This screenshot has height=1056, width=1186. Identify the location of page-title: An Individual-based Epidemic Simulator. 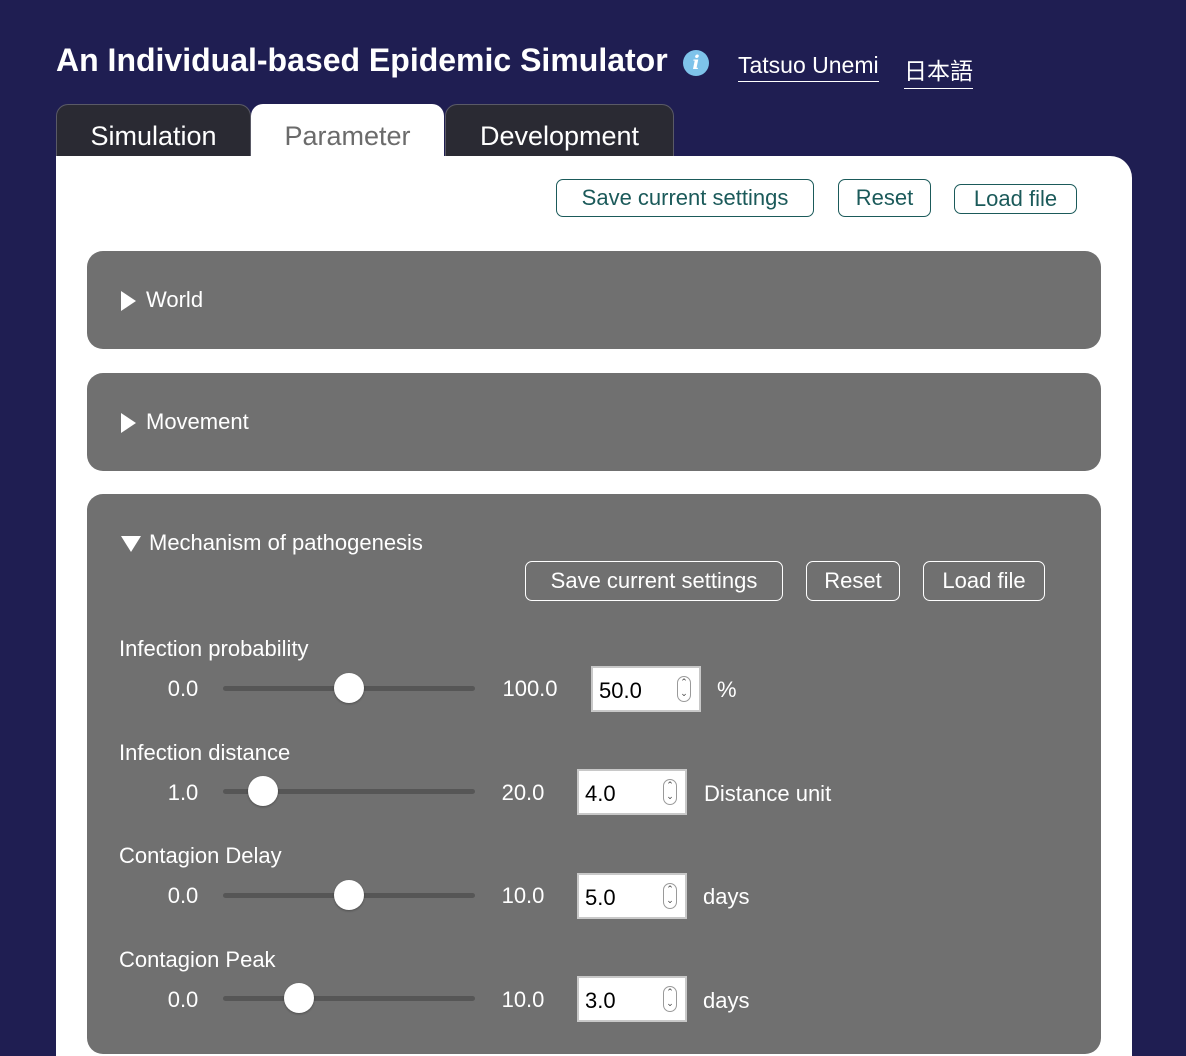
(362, 60).